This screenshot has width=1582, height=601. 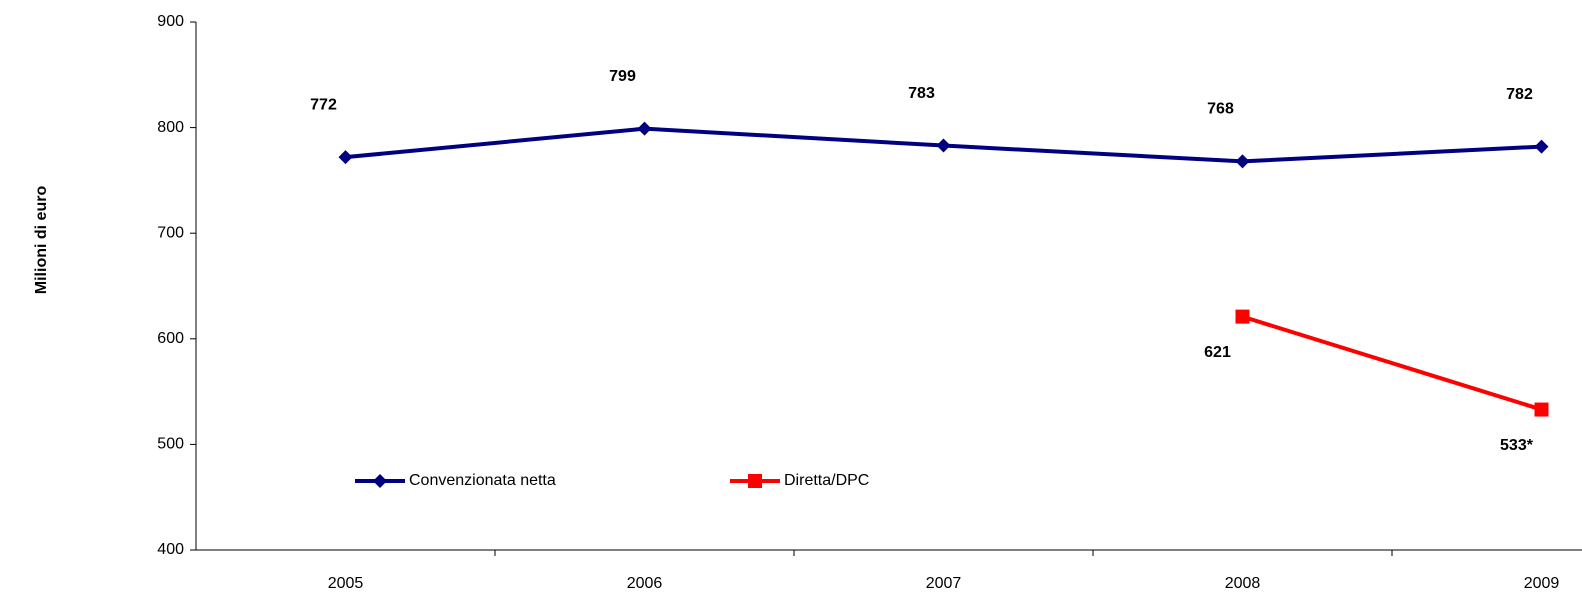 I want to click on x-tick-label: 2006, so click(x=645, y=583).